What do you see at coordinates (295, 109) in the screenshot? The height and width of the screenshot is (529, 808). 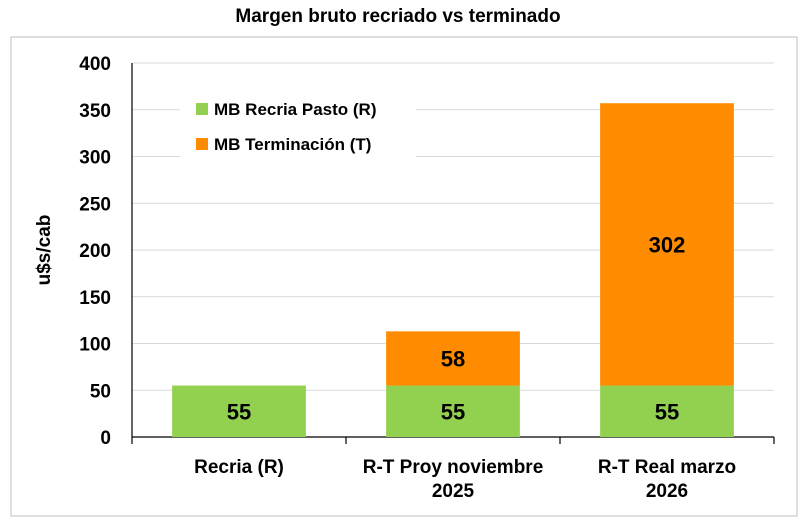 I see `legend-label: MB Recria Pasto (R)` at bounding box center [295, 109].